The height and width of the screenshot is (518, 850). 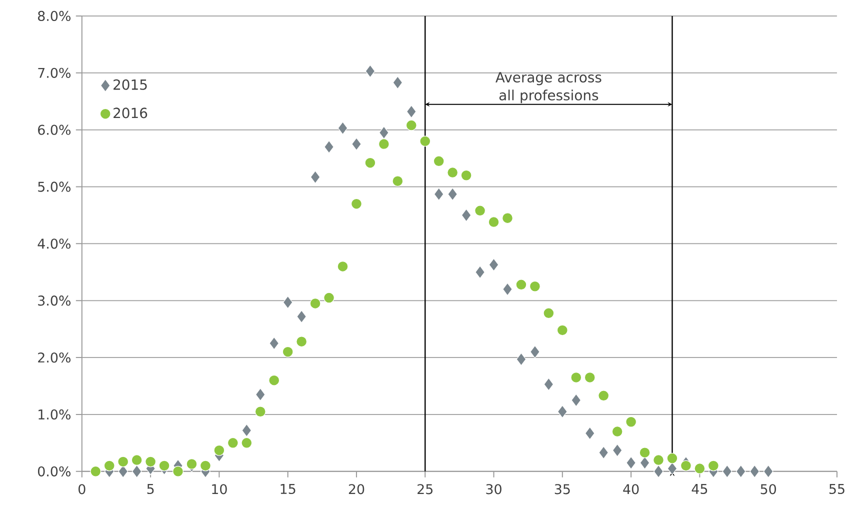 I want to click on x-tick-label: 0, so click(x=82, y=489).